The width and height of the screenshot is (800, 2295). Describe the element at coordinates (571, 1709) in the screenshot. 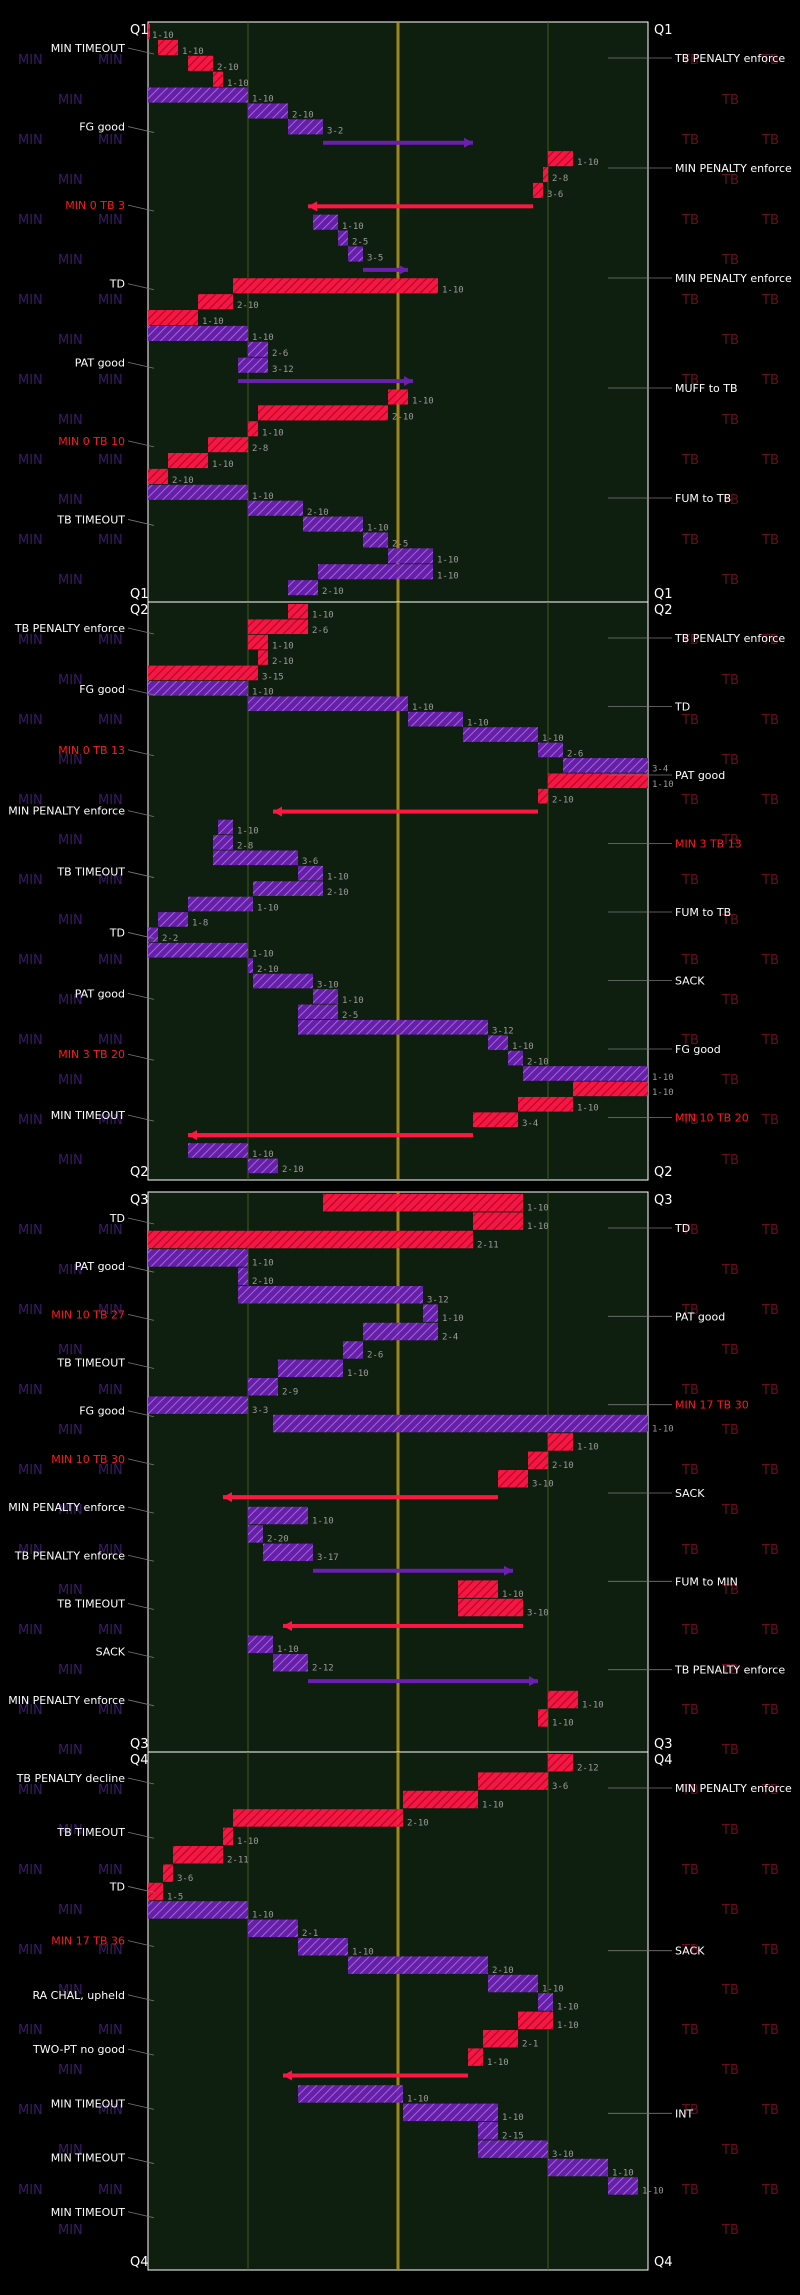

I see `drive-tb: 1-10 1-10` at that location.